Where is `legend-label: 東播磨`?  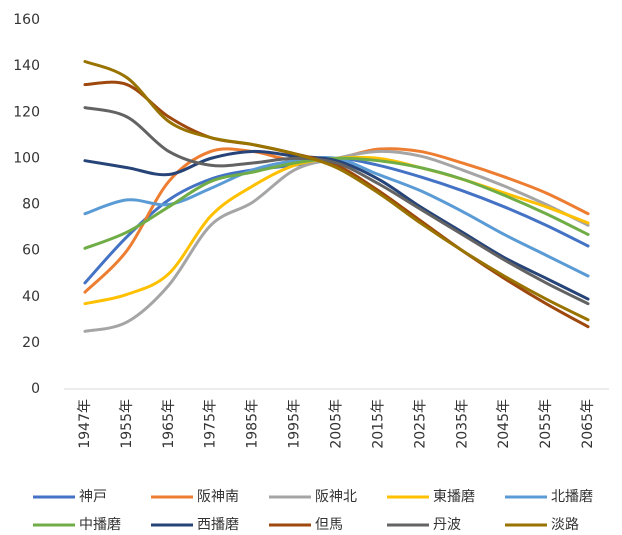
legend-label: 東播磨 is located at coordinates (454, 497).